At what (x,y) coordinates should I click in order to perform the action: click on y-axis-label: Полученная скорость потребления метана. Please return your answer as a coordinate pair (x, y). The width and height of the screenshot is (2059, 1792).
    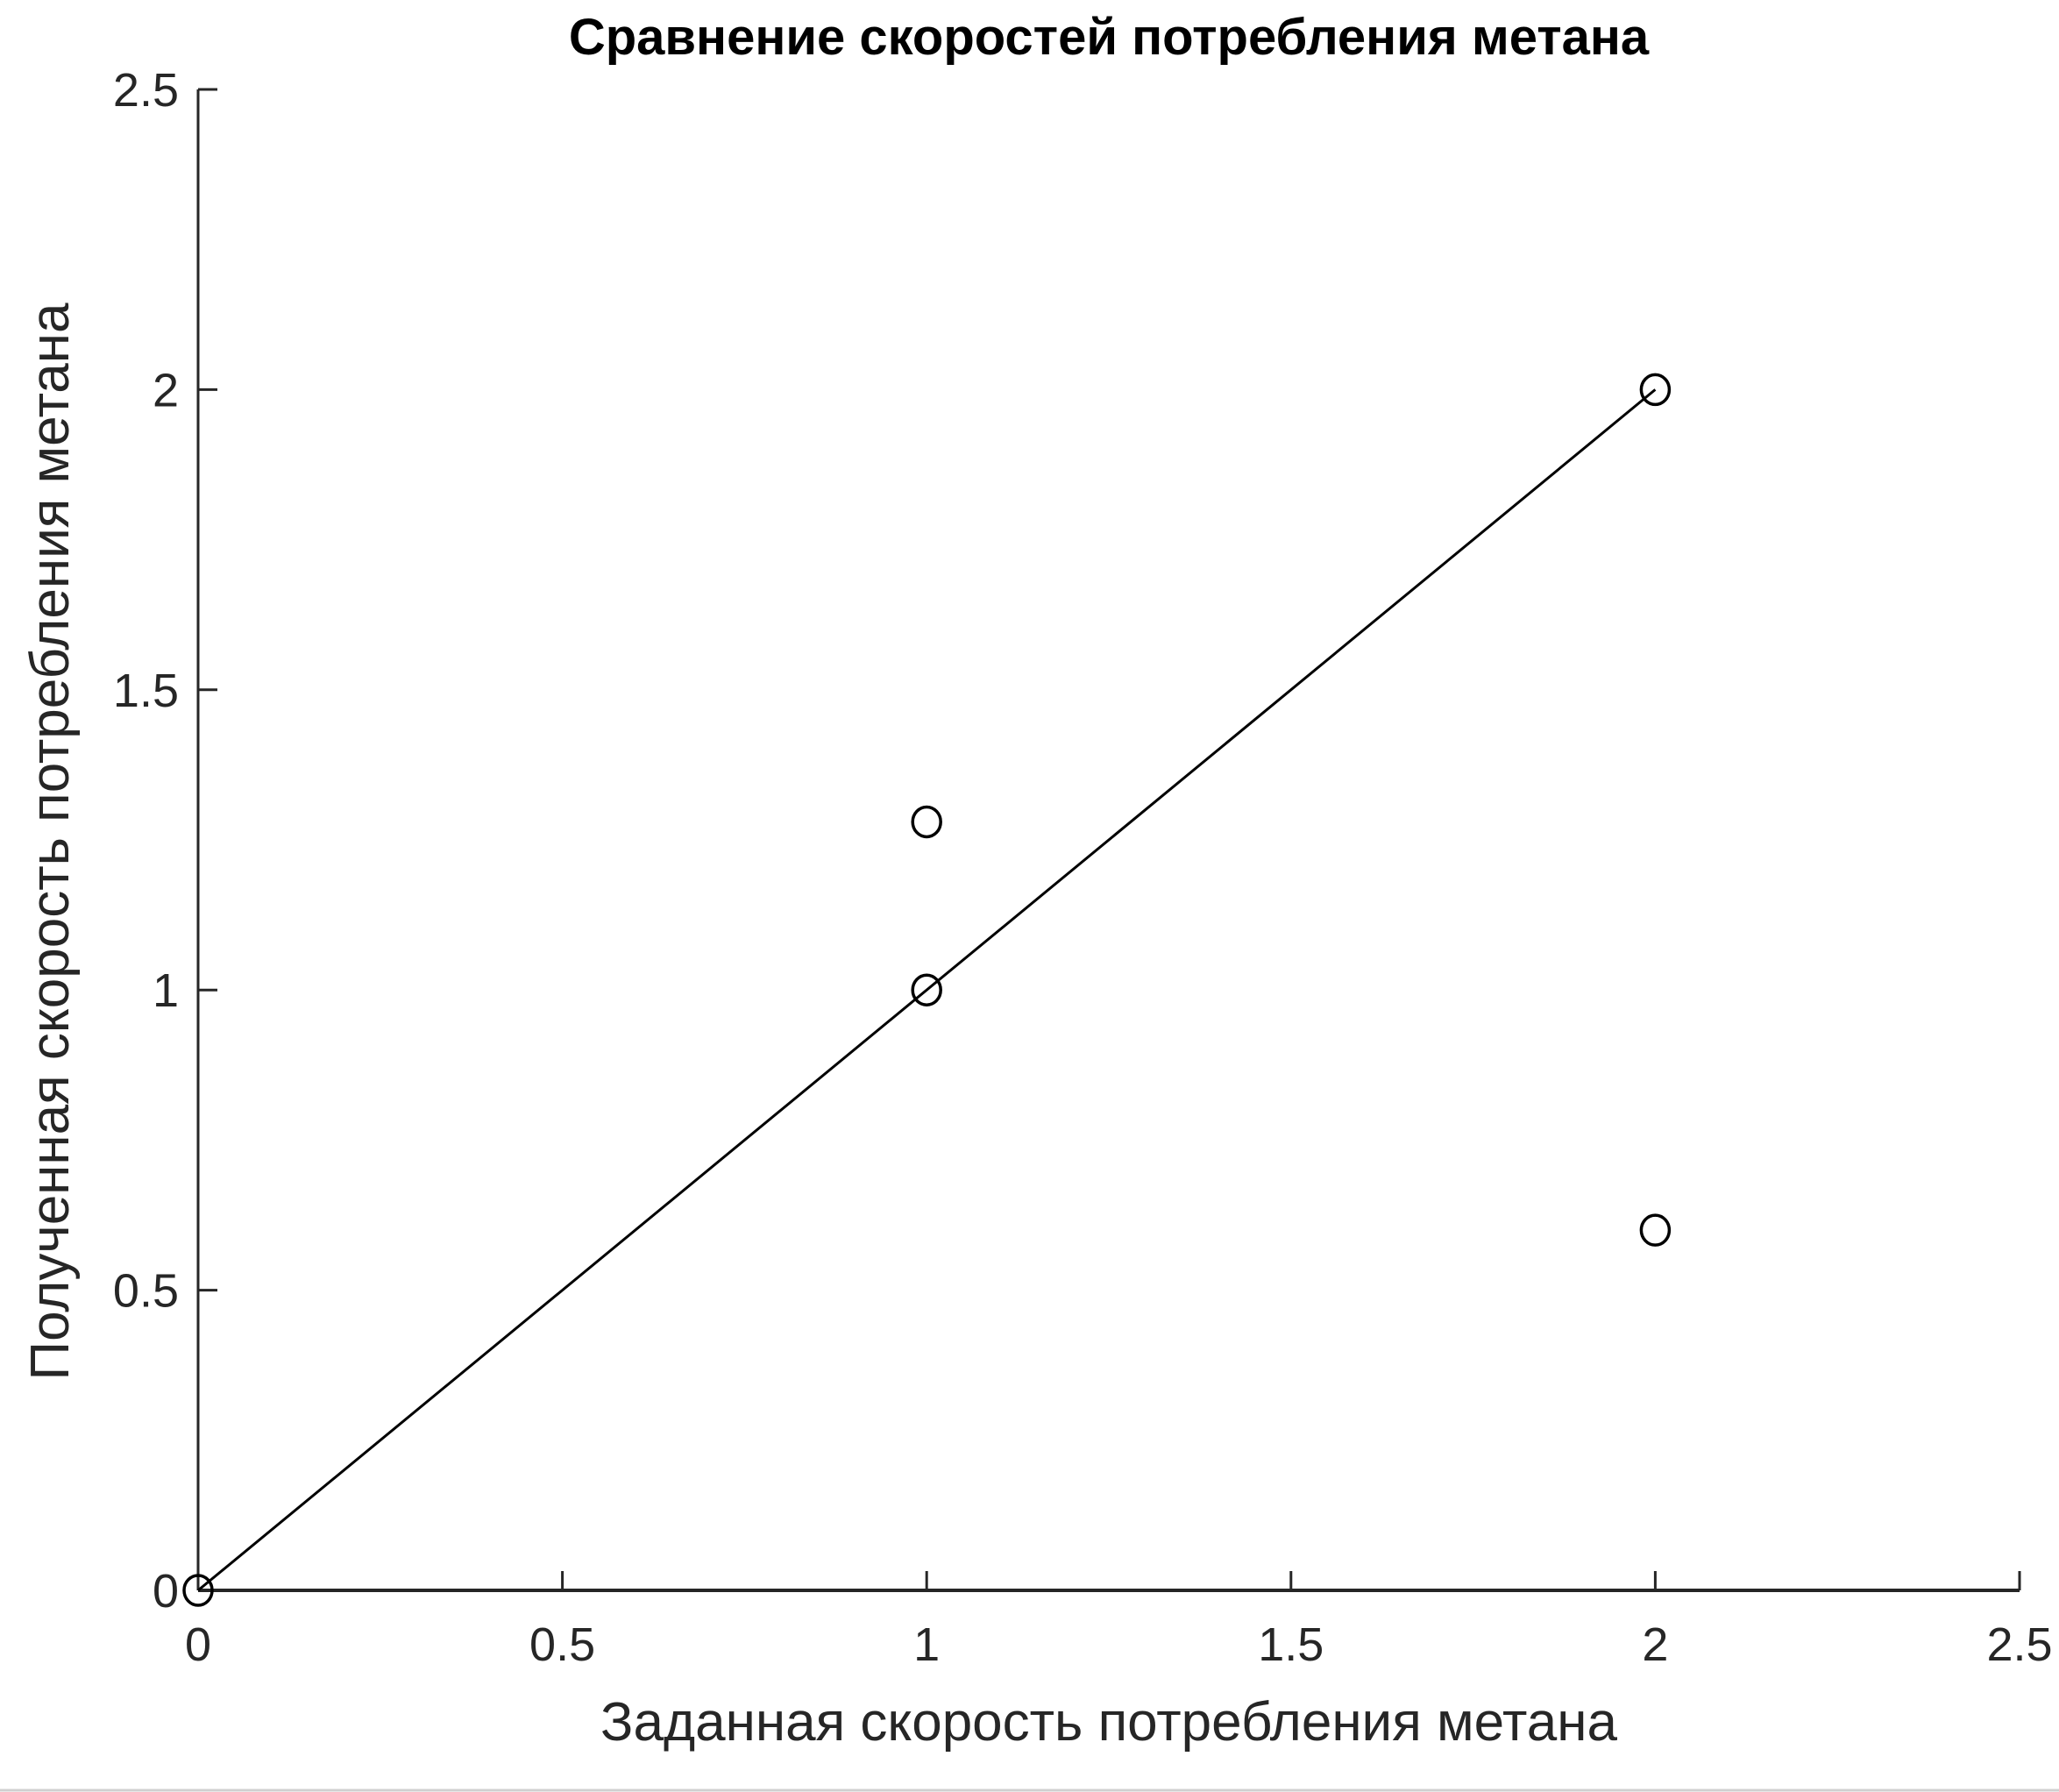
    Looking at the image, I should click on (50, 841).